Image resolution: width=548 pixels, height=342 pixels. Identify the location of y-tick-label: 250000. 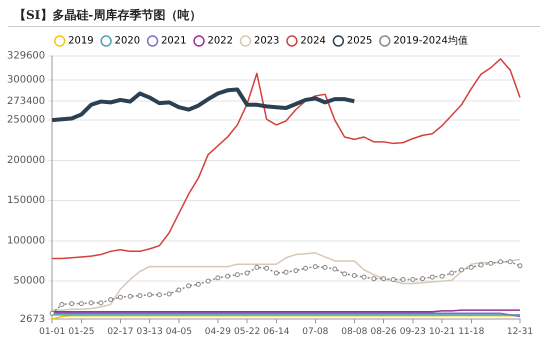
(26, 120).